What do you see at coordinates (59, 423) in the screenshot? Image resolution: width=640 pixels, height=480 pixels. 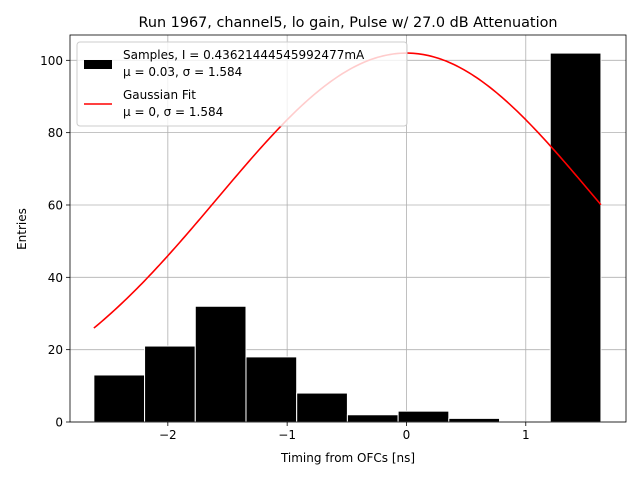 I see `y-tick-label: 0` at bounding box center [59, 423].